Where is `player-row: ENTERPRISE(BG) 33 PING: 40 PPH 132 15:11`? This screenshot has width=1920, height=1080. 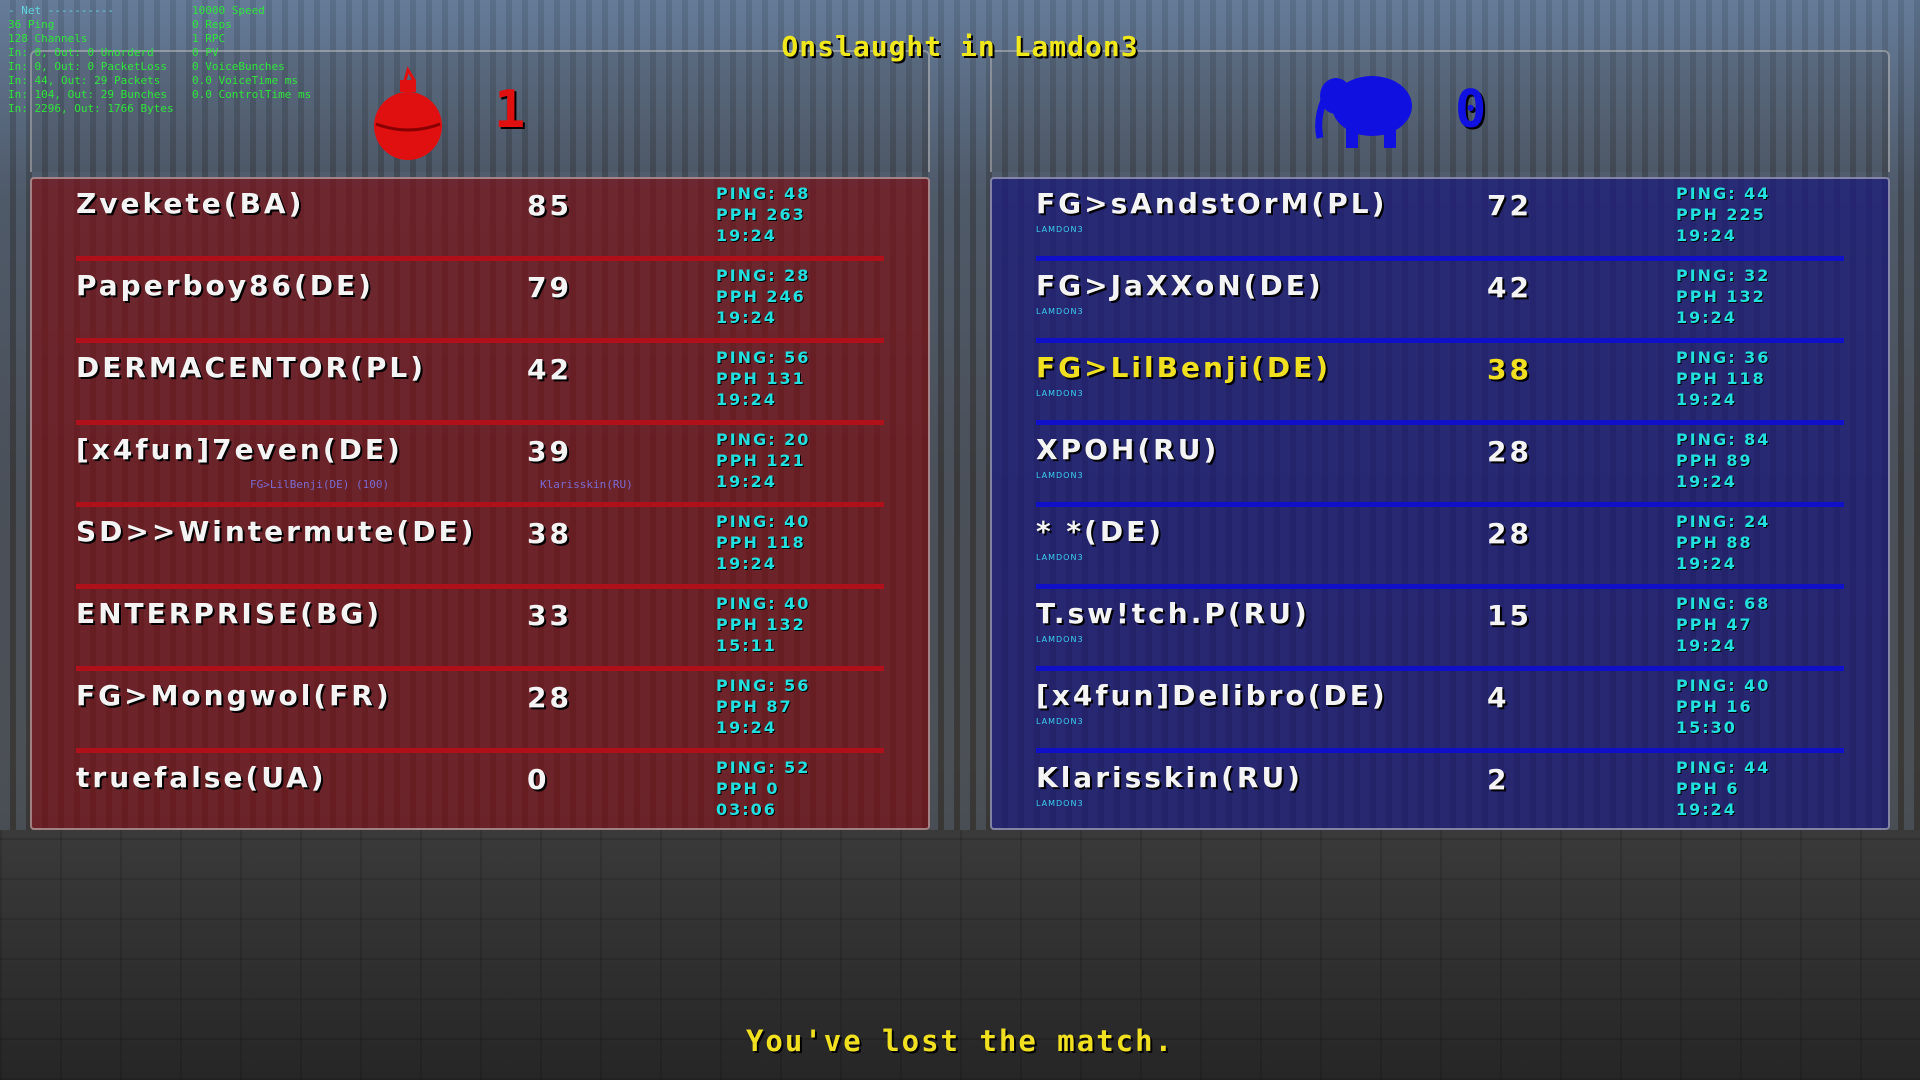
player-row: ENTERPRISE(BG) 33 PING: 40 PPH 132 15:11 is located at coordinates (480, 630).